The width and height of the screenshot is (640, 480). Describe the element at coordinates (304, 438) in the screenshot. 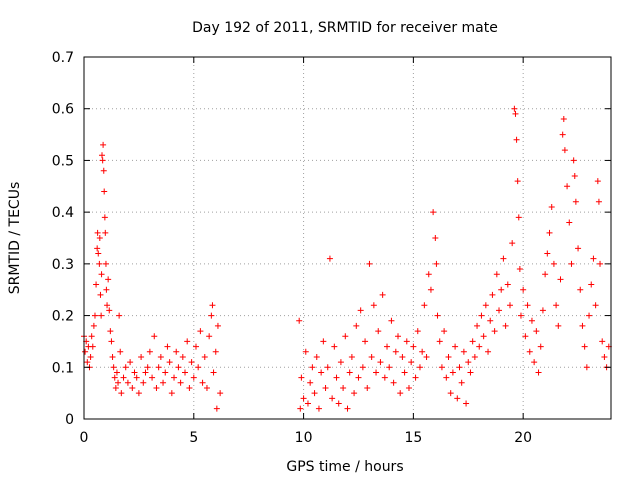

I see `x-tick-label: 10` at that location.